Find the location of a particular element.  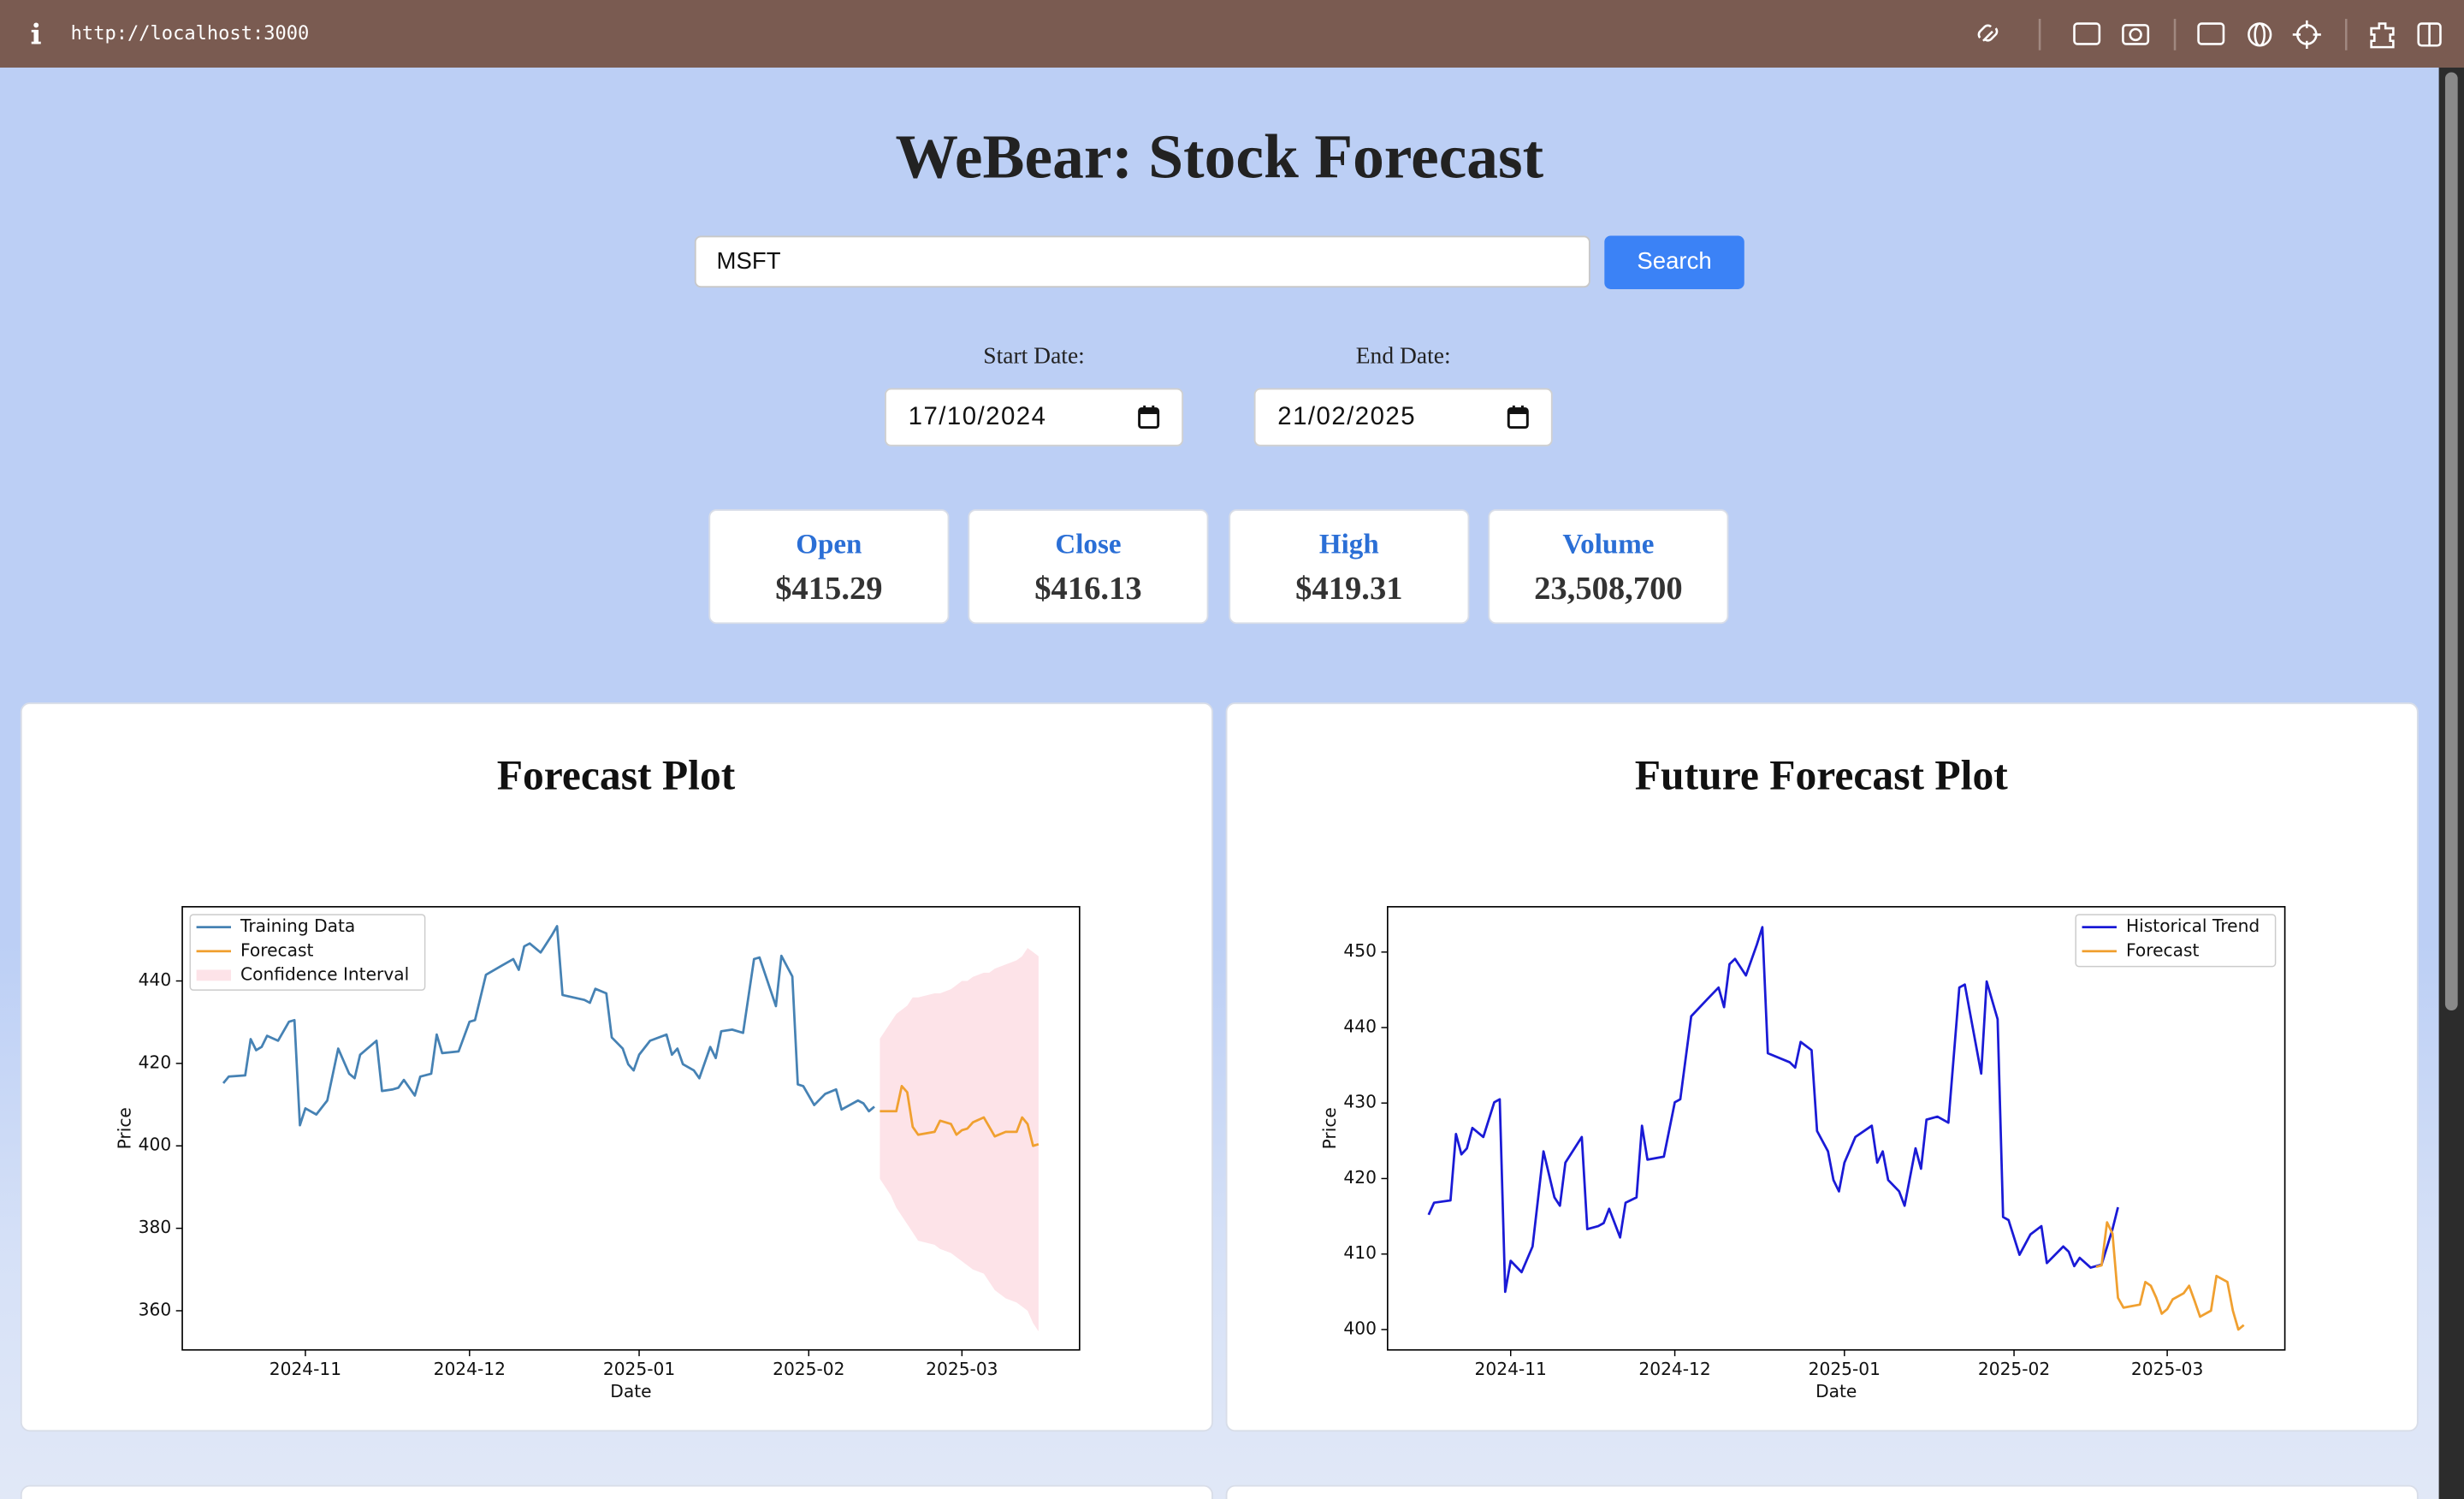

legend-swatch is located at coordinates (214, 975).